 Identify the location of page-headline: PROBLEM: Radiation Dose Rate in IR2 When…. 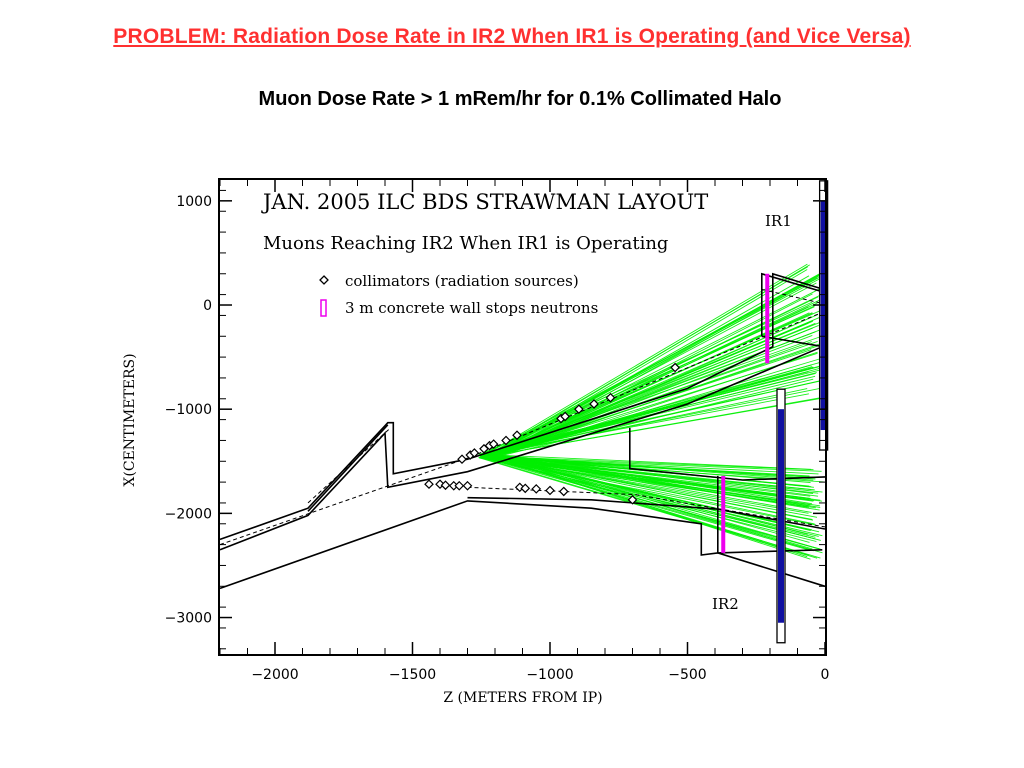
(512, 36).